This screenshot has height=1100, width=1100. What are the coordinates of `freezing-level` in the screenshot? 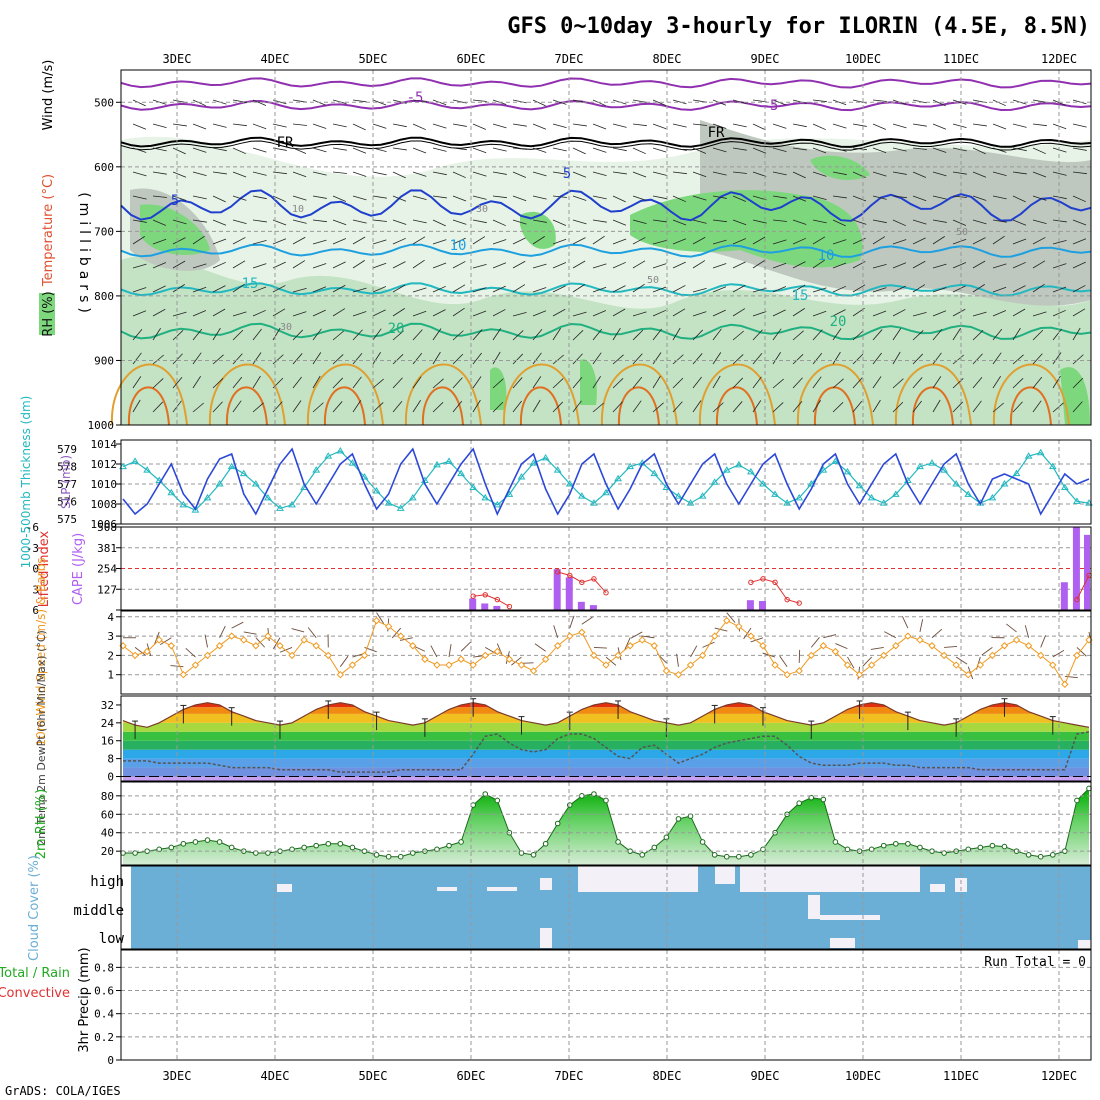 It's located at (606, 145).